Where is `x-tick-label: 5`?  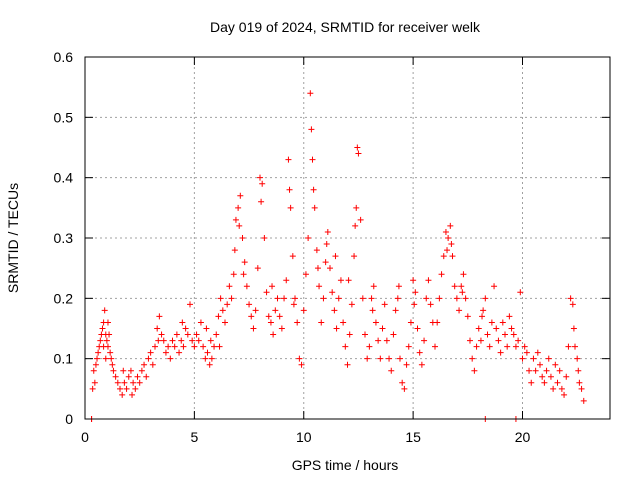 x-tick-label: 5 is located at coordinates (194, 437).